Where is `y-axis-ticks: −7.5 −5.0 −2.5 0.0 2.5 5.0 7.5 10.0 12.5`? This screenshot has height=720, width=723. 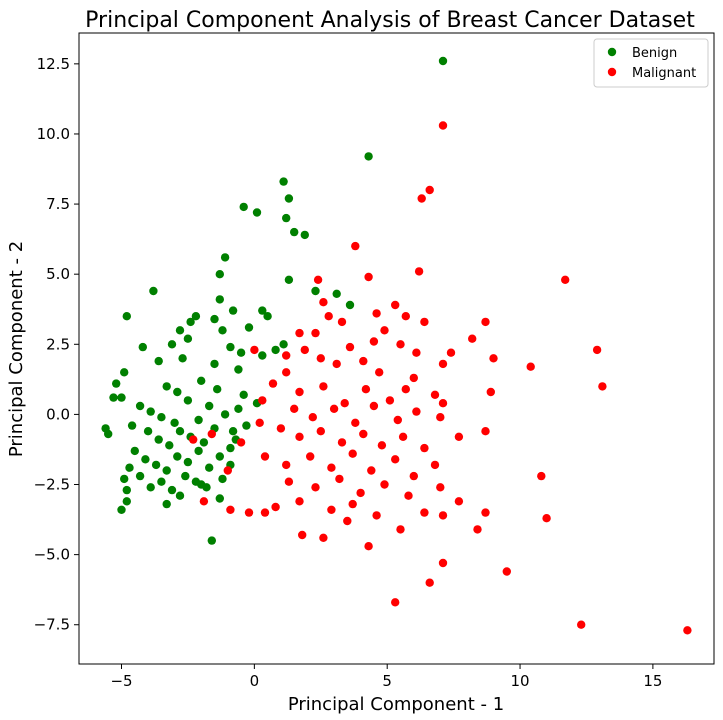 y-axis-ticks: −7.5 −5.0 −2.5 0.0 2.5 5.0 7.5 10.0 12.5 is located at coordinates (56, 344).